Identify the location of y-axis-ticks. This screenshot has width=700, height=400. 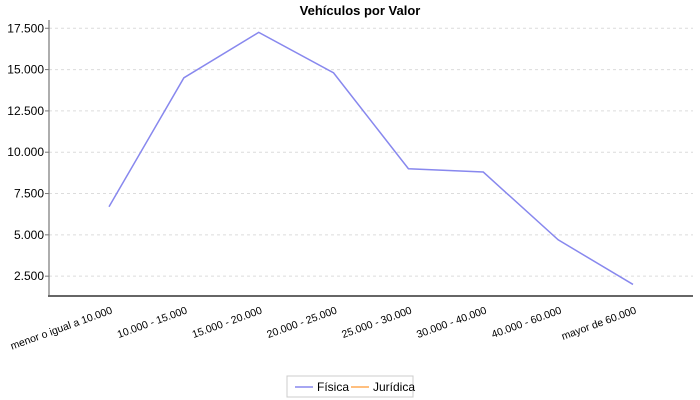
(47, 152).